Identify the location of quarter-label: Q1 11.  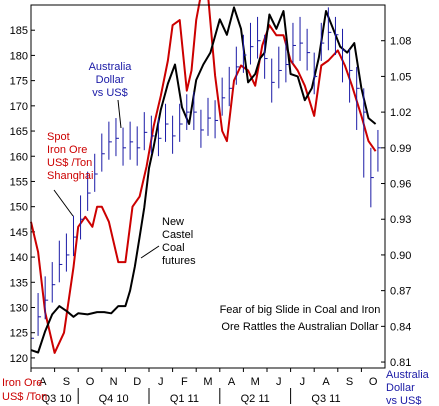
(184, 399).